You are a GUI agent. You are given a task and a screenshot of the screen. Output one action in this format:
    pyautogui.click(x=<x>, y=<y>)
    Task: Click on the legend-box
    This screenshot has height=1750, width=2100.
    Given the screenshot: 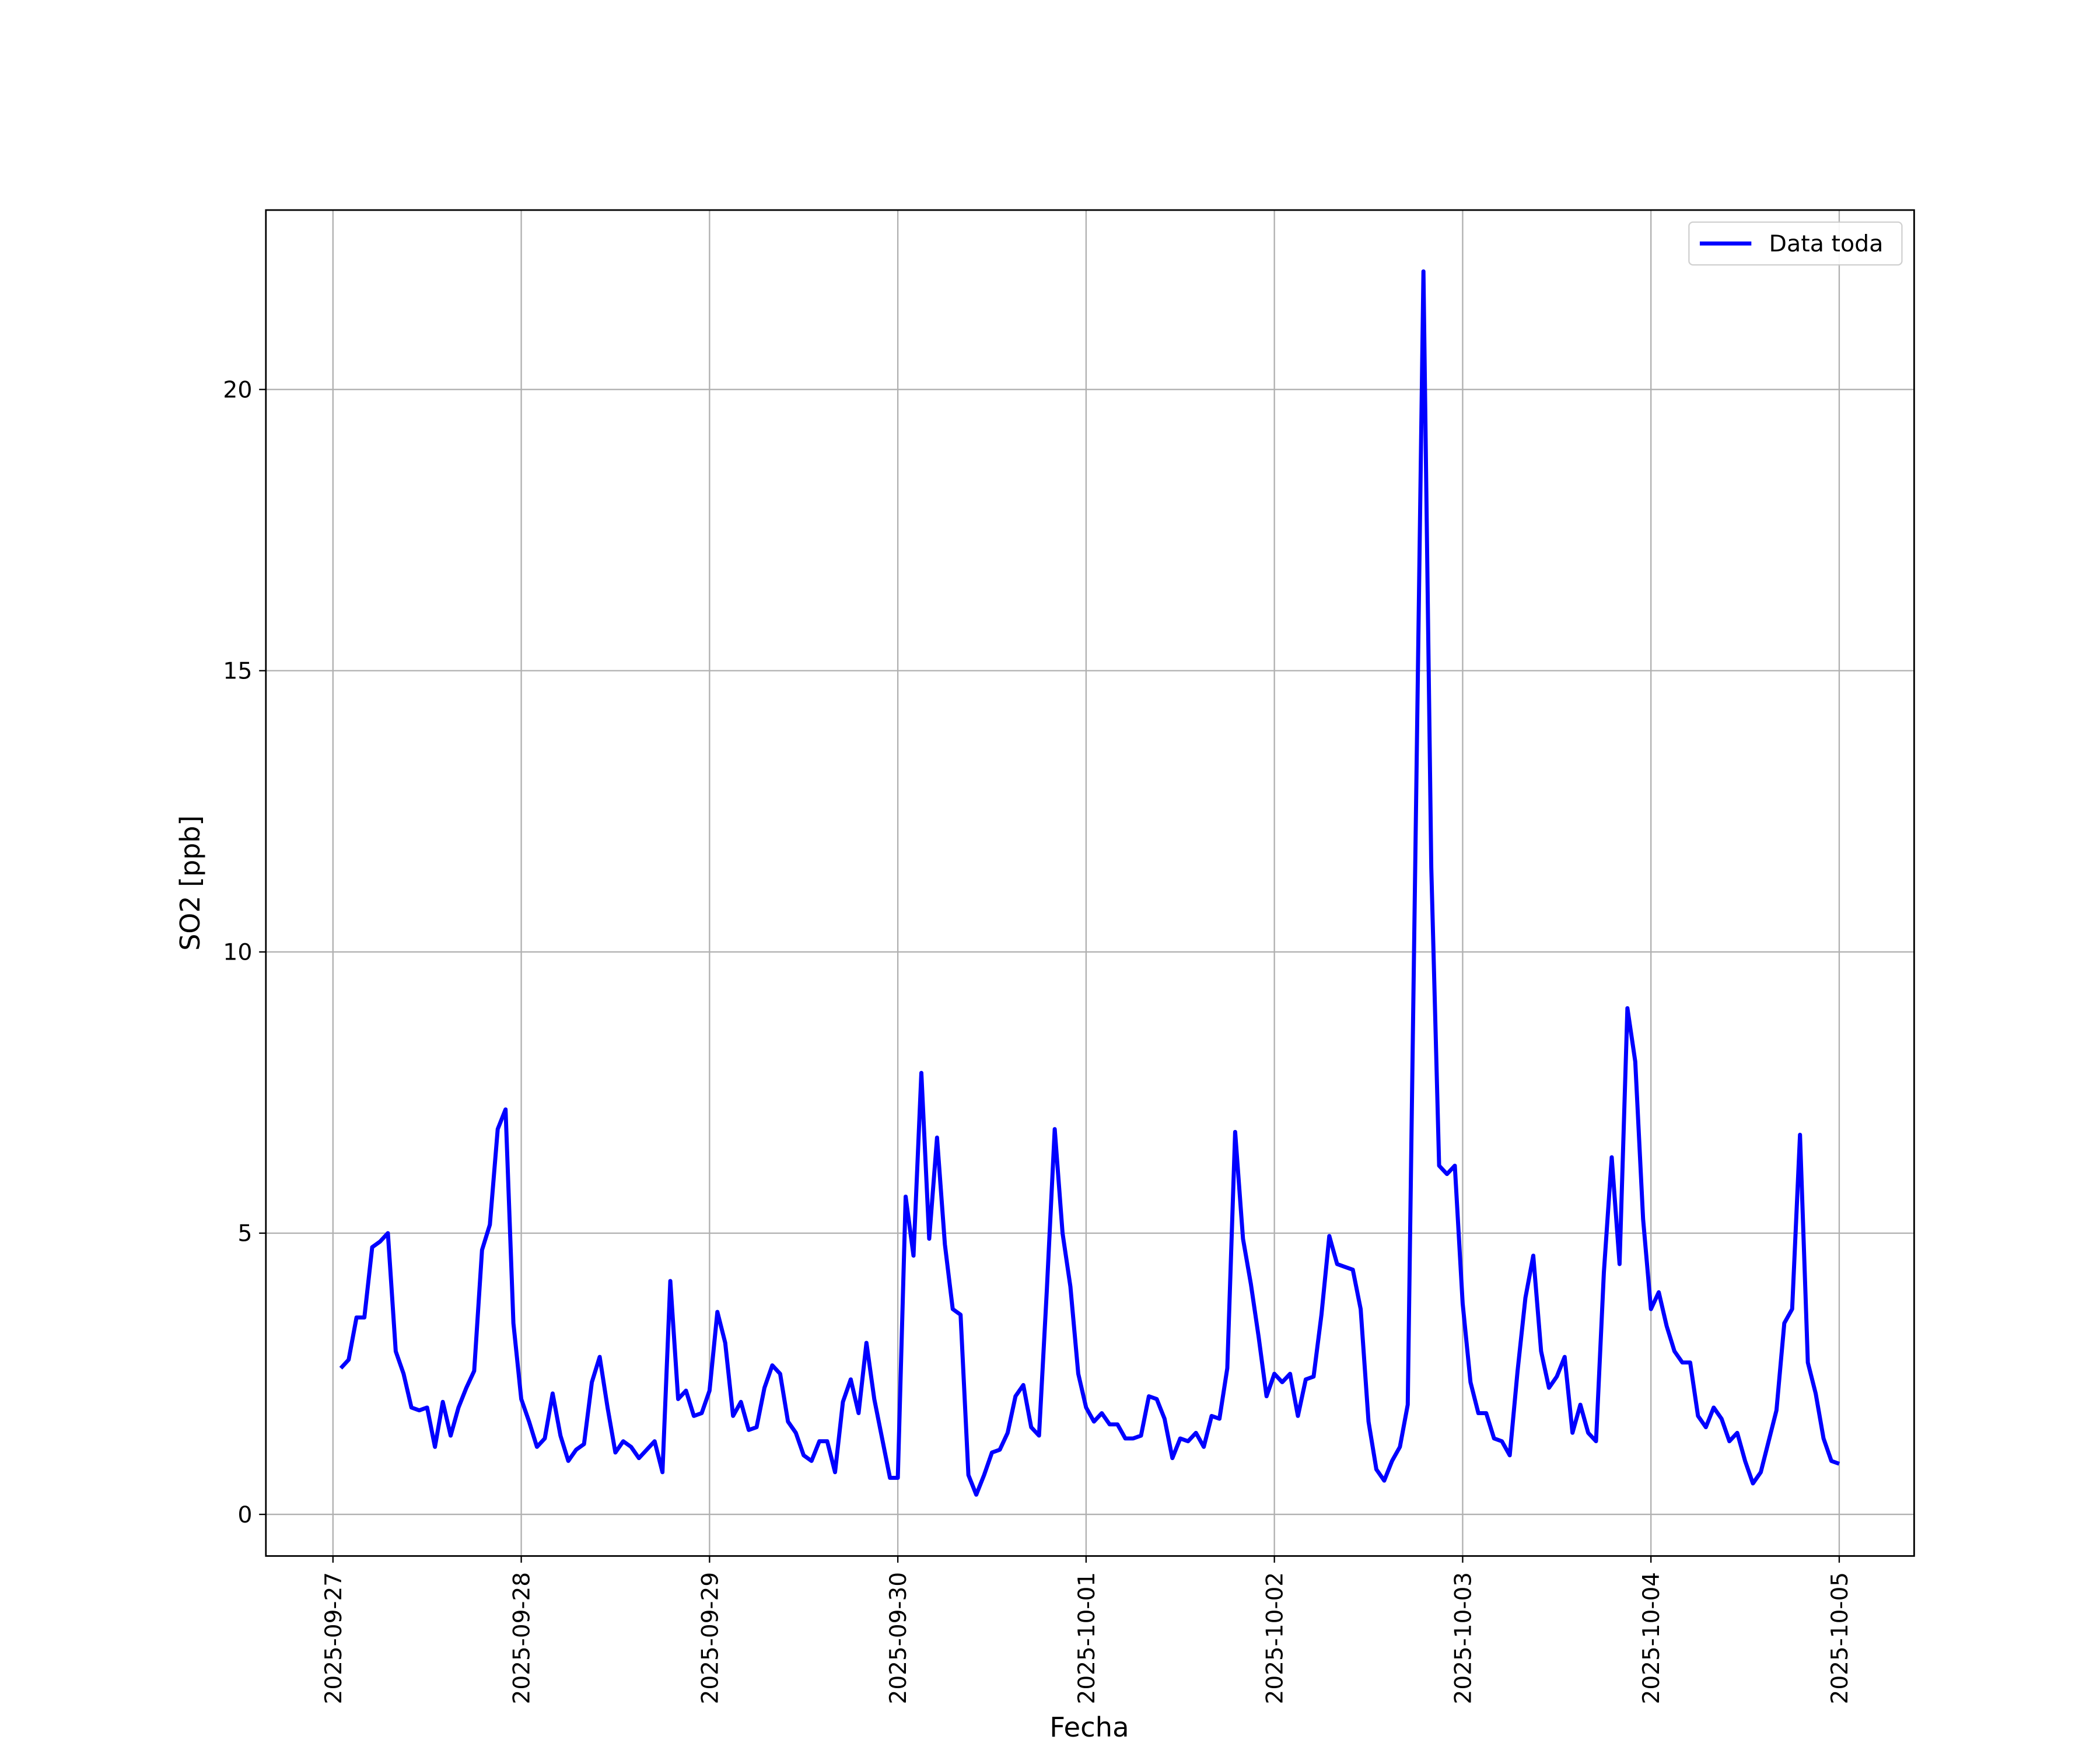 What is the action you would take?
    pyautogui.click(x=1796, y=243)
    